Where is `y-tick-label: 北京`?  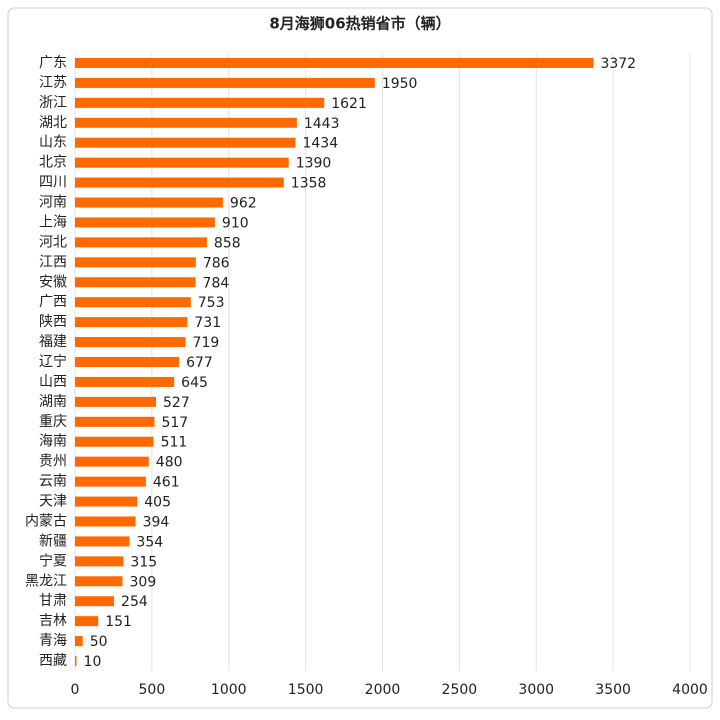
y-tick-label: 北京 is located at coordinates (53, 163).